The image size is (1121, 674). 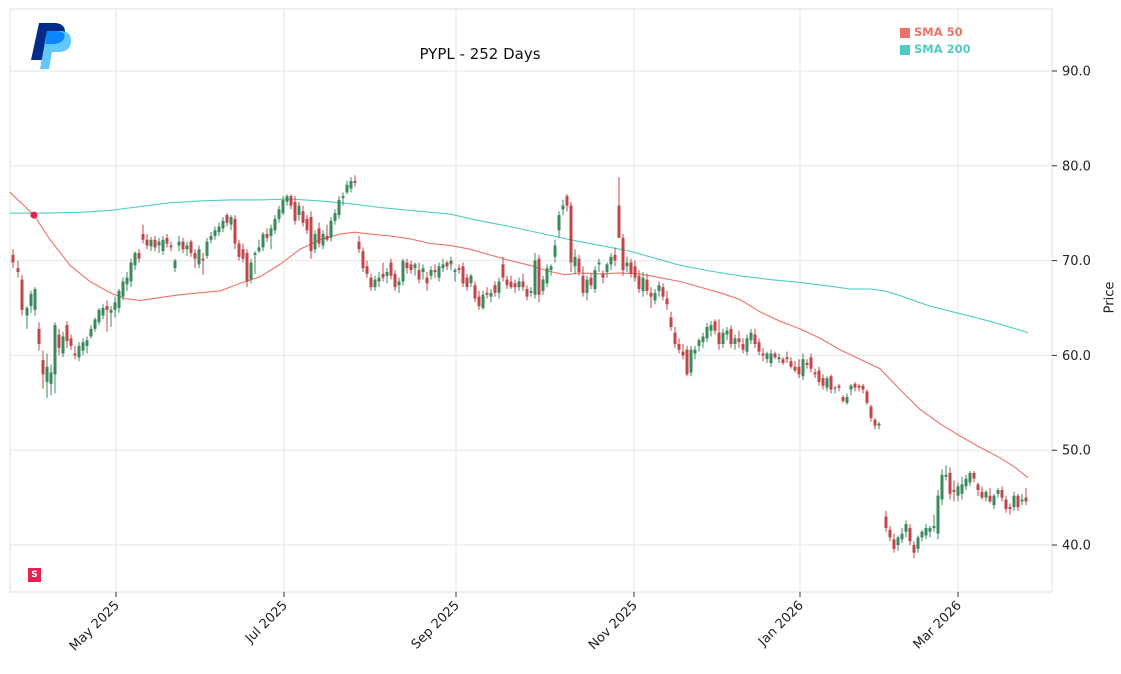 What do you see at coordinates (1076, 72) in the screenshot?
I see `y-tick-label: 90.0` at bounding box center [1076, 72].